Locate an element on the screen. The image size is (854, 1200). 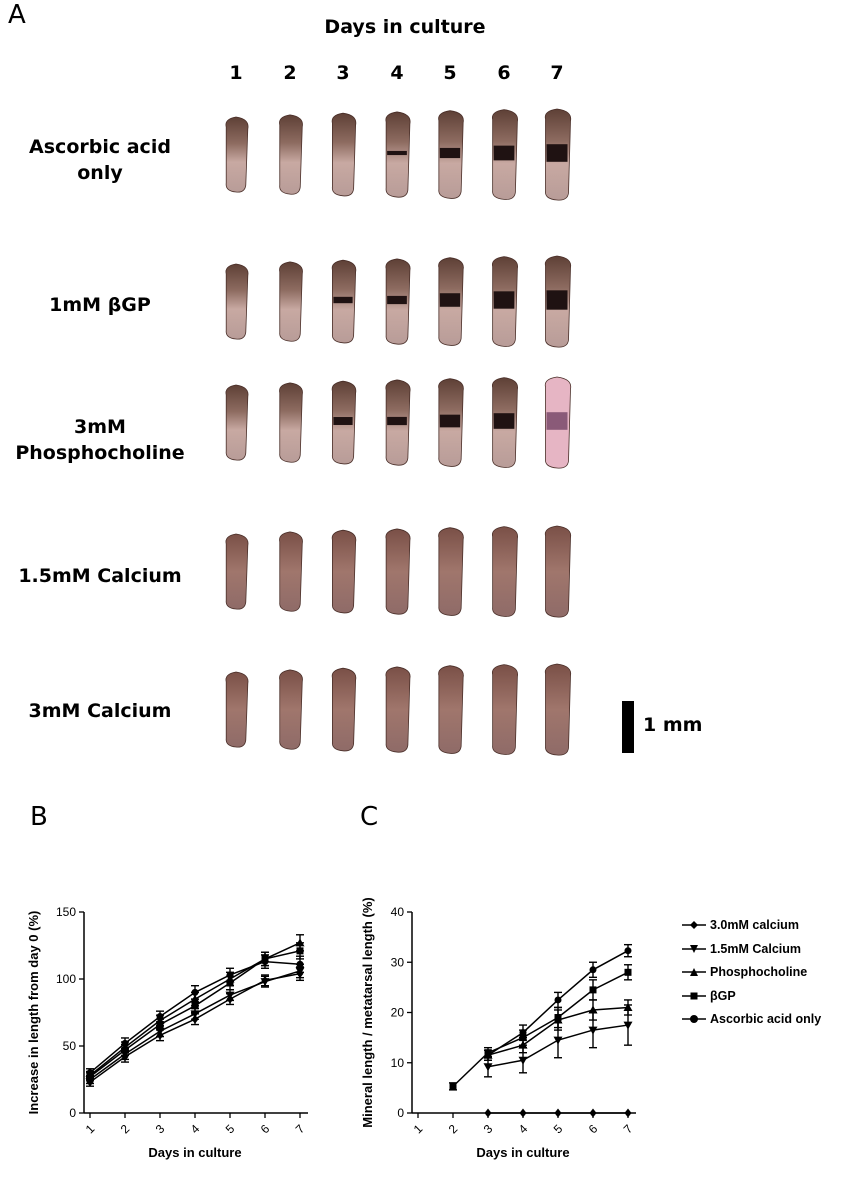
y-tick-label: 50 is located at coordinates (70, 1046).